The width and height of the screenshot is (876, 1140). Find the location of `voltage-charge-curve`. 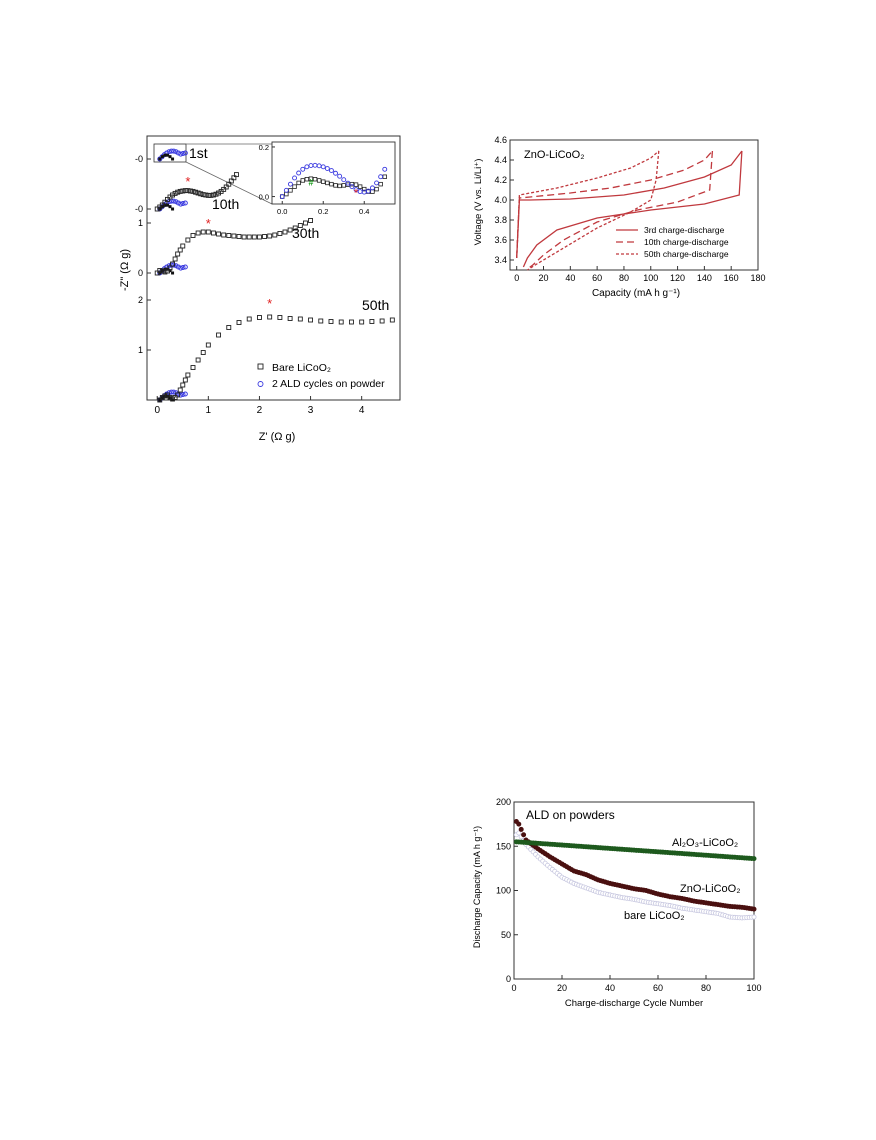

voltage-charge-curve is located at coordinates (614, 204).